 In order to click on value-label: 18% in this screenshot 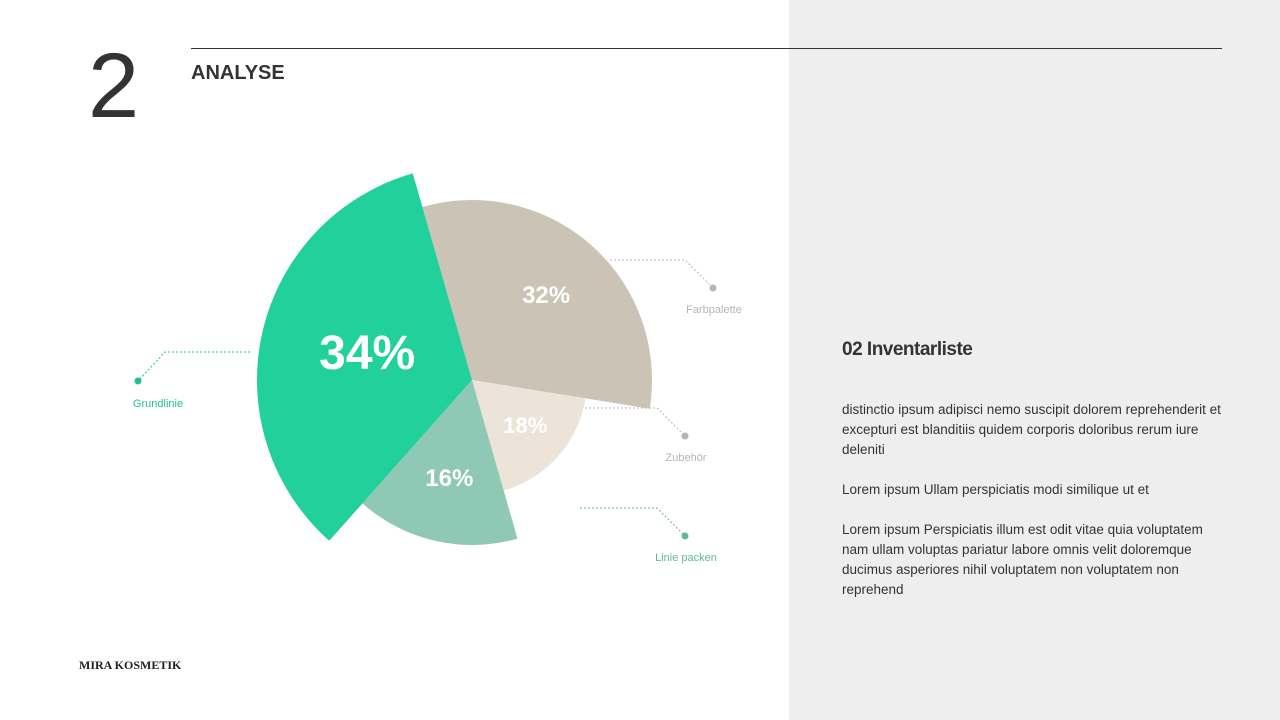, I will do `click(525, 425)`.